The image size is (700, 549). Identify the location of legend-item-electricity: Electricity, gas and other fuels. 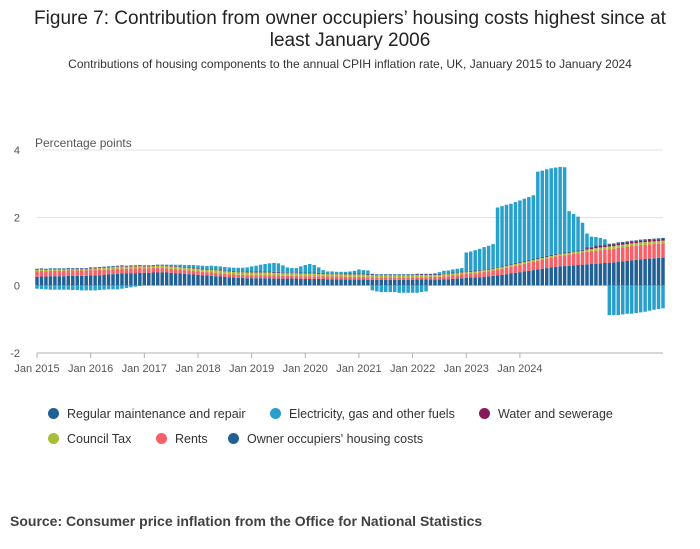
(362, 414).